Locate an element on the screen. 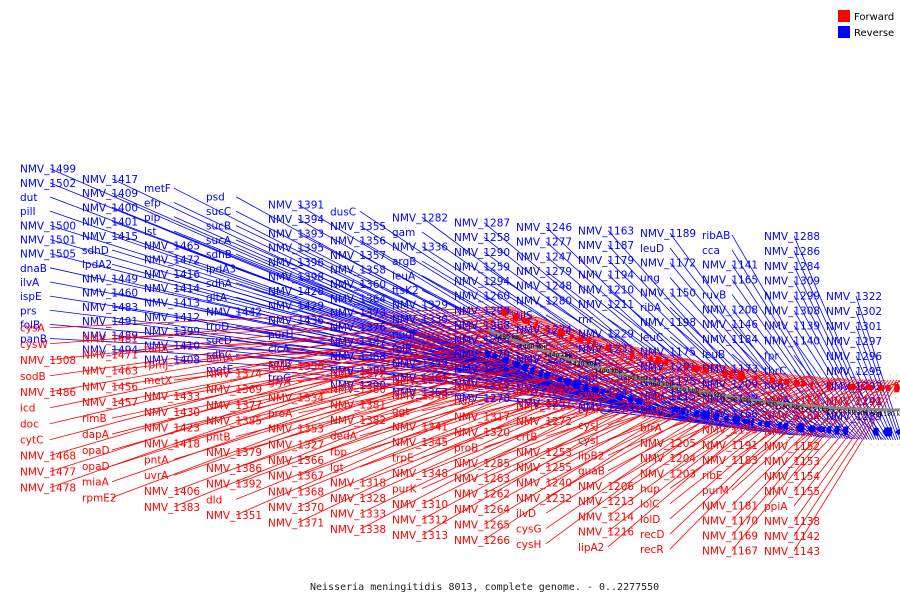 The height and width of the screenshot is (605, 900). gene-label: lolC is located at coordinates (650, 505).